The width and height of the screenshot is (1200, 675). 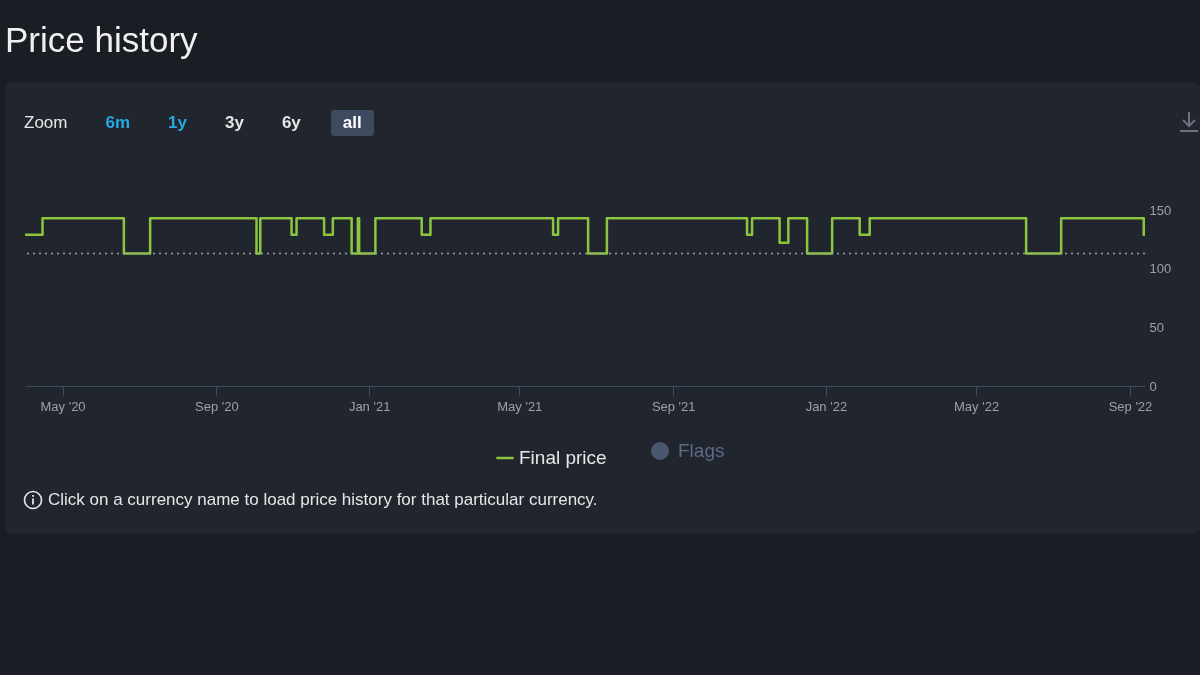 I want to click on text: Flags, so click(x=701, y=451).